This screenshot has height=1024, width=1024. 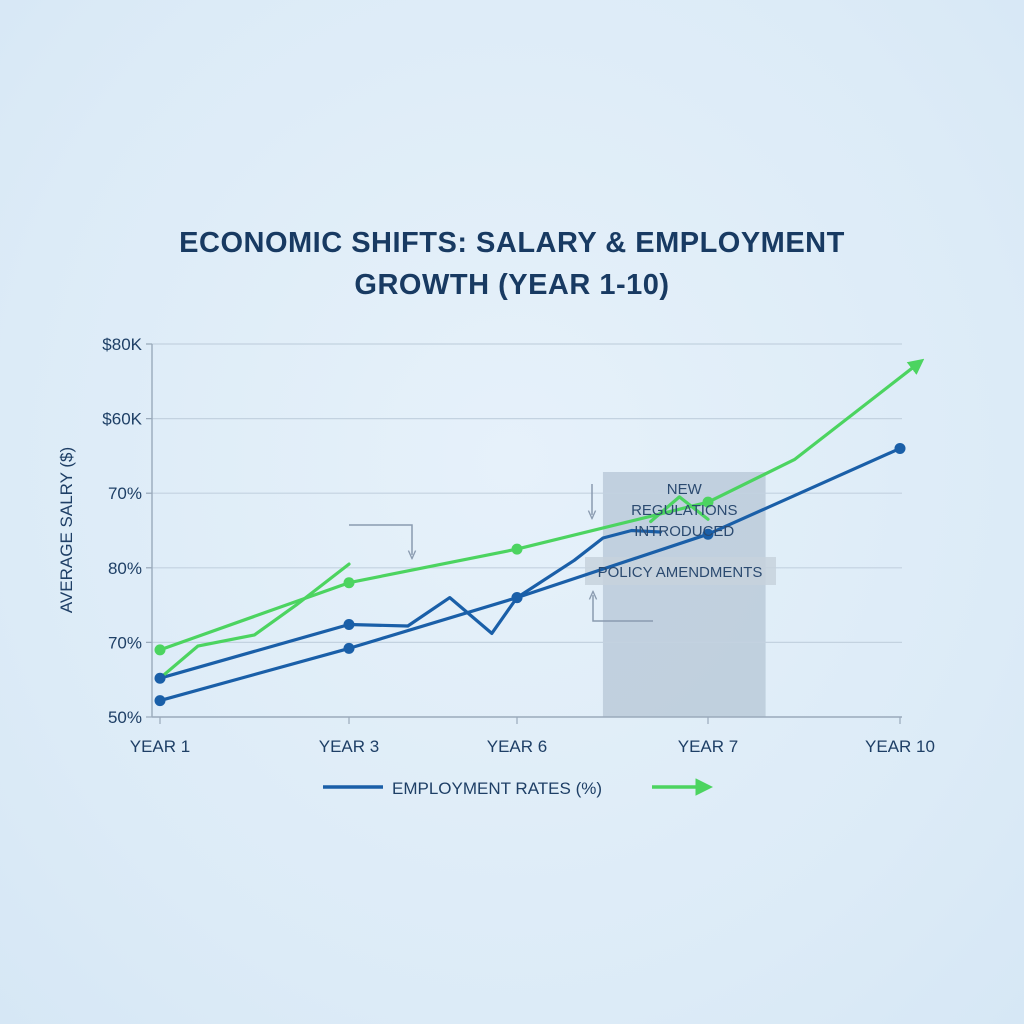 What do you see at coordinates (517, 746) in the screenshot?
I see `x-tick-label: YEAR 6` at bounding box center [517, 746].